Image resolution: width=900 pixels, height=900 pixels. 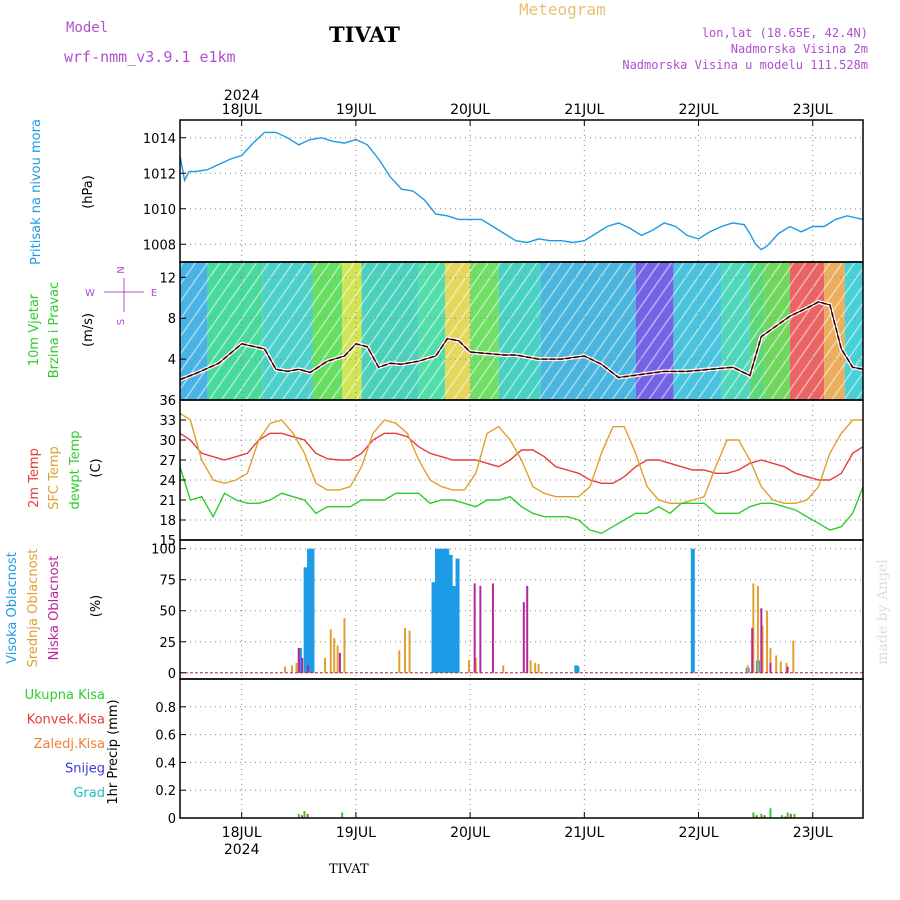 What do you see at coordinates (172, 360) in the screenshot?
I see `y-tick-label: 4` at bounding box center [172, 360].